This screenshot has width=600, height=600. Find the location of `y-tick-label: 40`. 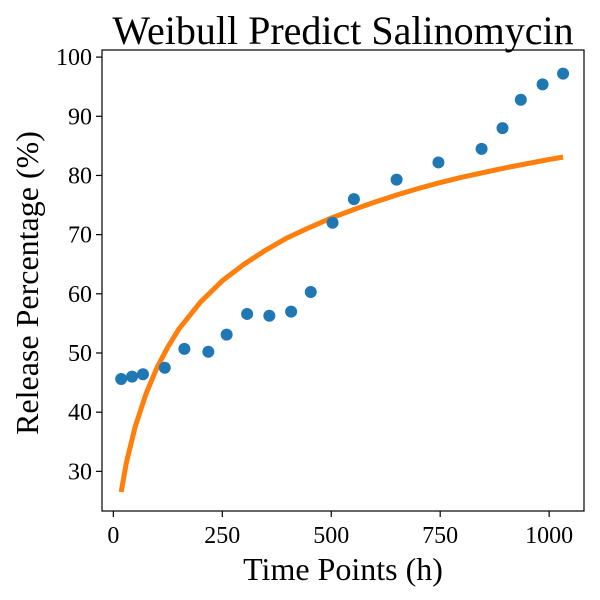

y-tick-label: 40 is located at coordinates (80, 413).